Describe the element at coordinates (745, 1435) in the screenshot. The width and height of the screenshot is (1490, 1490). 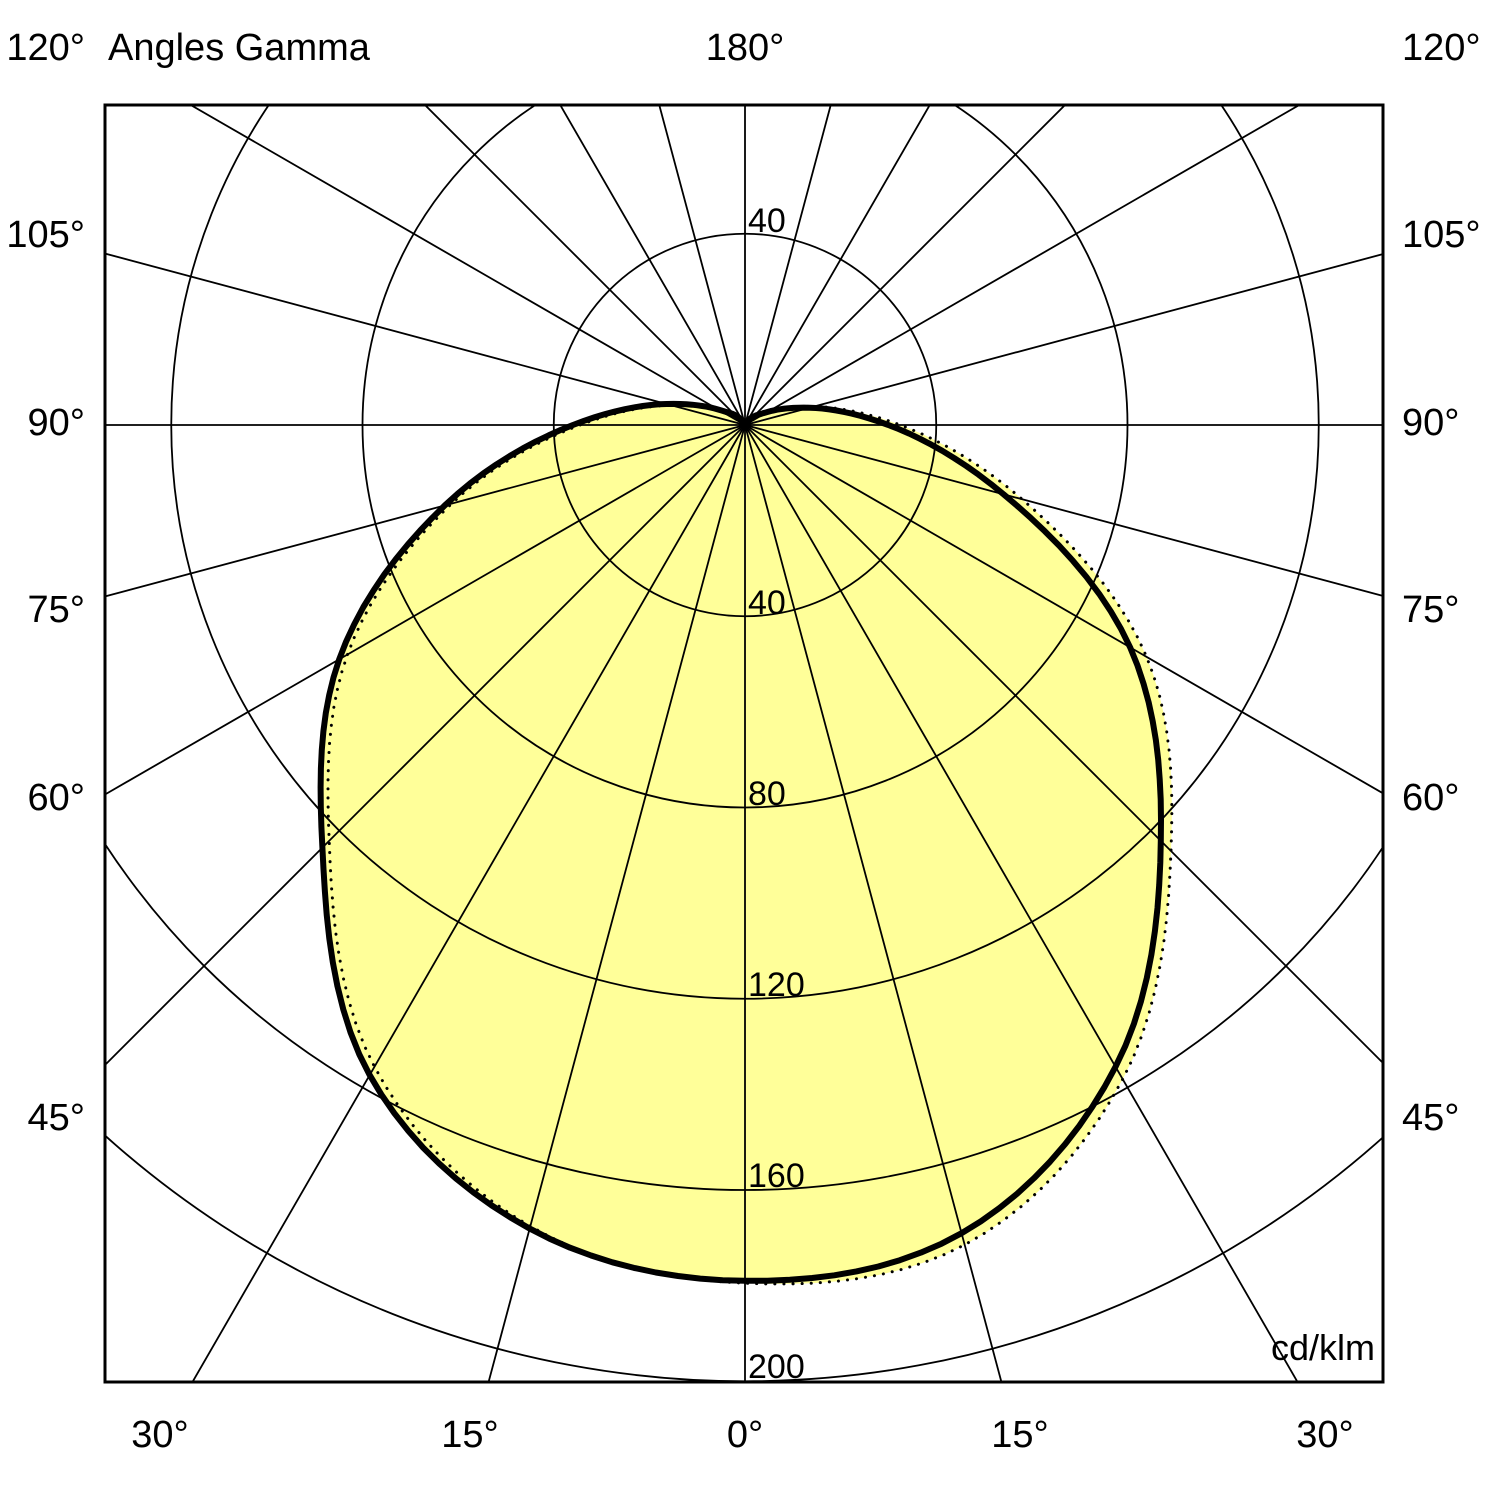
I see `gamma-label-bottom-0: 0°` at that location.